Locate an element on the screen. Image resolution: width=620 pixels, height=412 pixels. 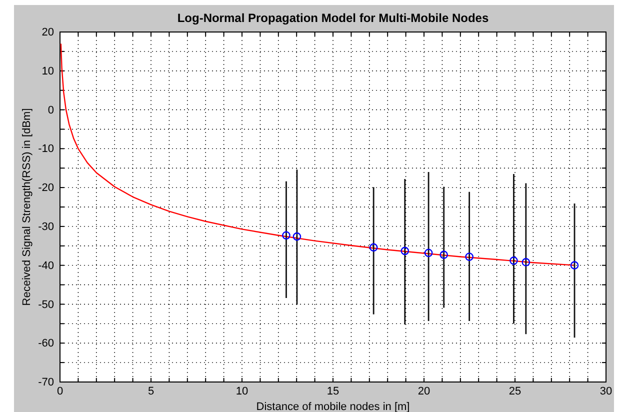
y-axis-title: Received Signal Strength(RSS) in [dBm] is located at coordinates (27, 207).